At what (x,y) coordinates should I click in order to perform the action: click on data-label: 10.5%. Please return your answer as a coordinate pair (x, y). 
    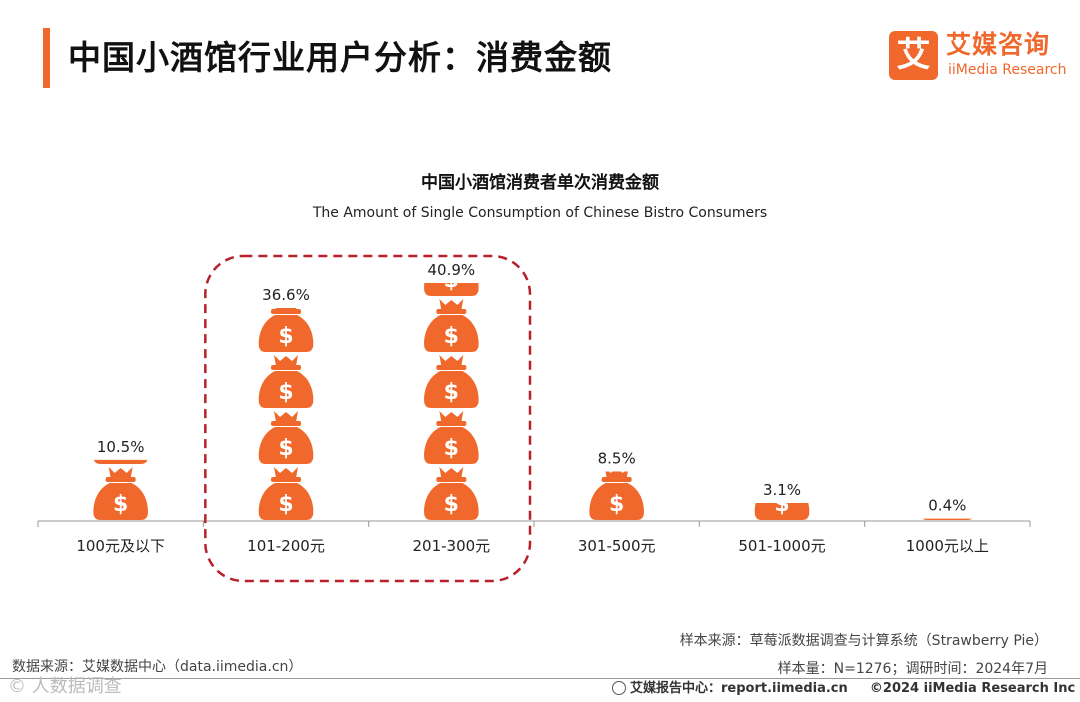
    Looking at the image, I should click on (121, 447).